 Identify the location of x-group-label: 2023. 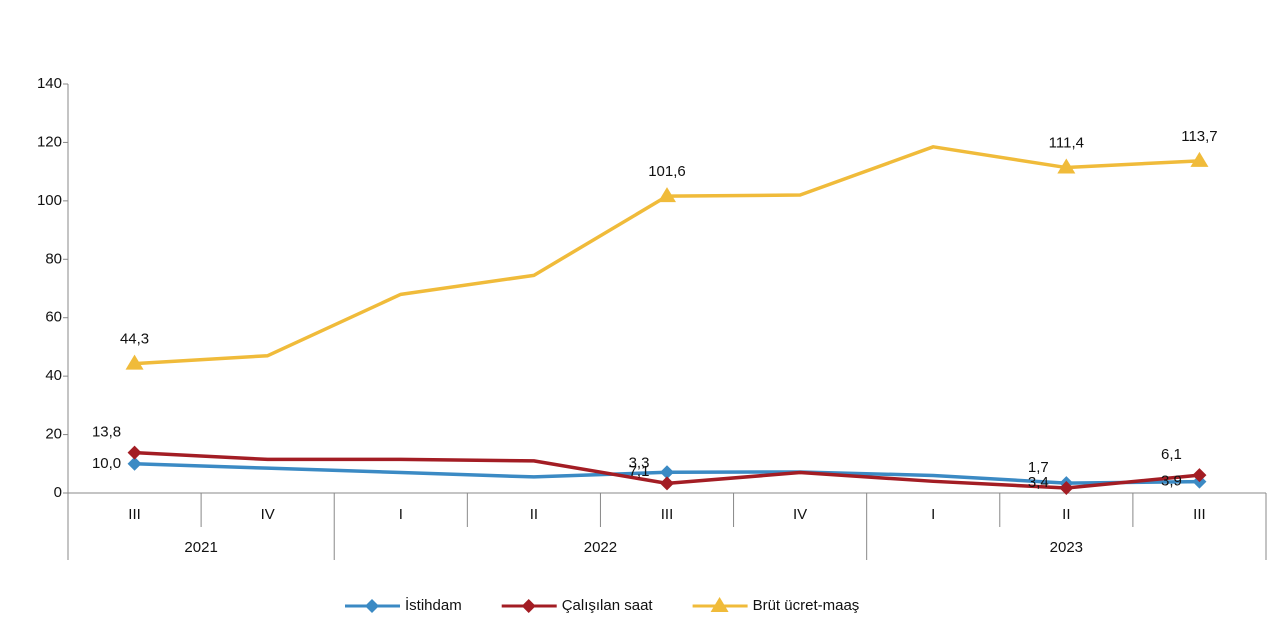
(1066, 547).